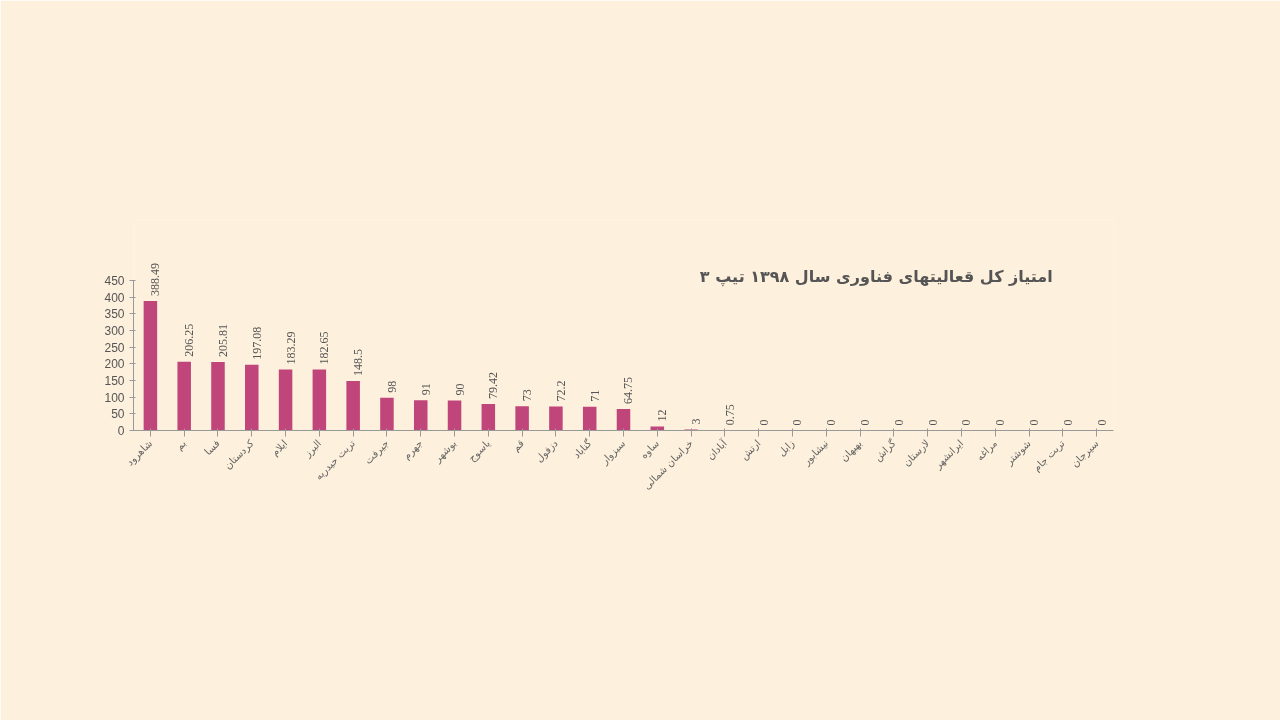 Image resolution: width=1280 pixels, height=720 pixels. Describe the element at coordinates (114, 314) in the screenshot. I see `y-tick-label: 350` at that location.